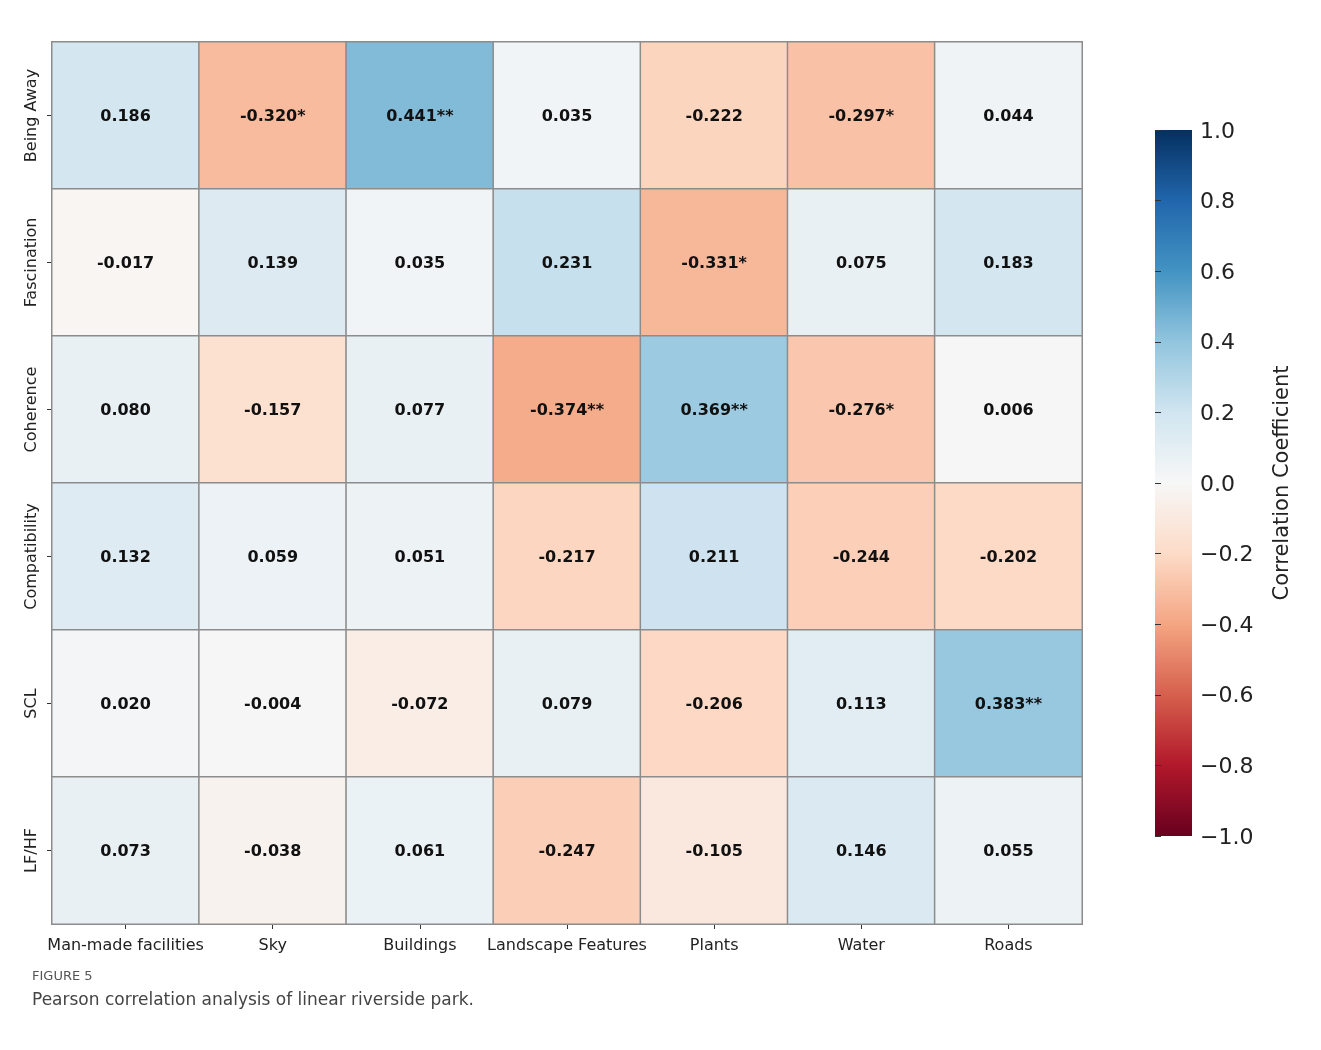 The width and height of the screenshot is (1321, 1050). Describe the element at coordinates (273, 703) in the screenshot. I see `data-label: -0.004` at that location.